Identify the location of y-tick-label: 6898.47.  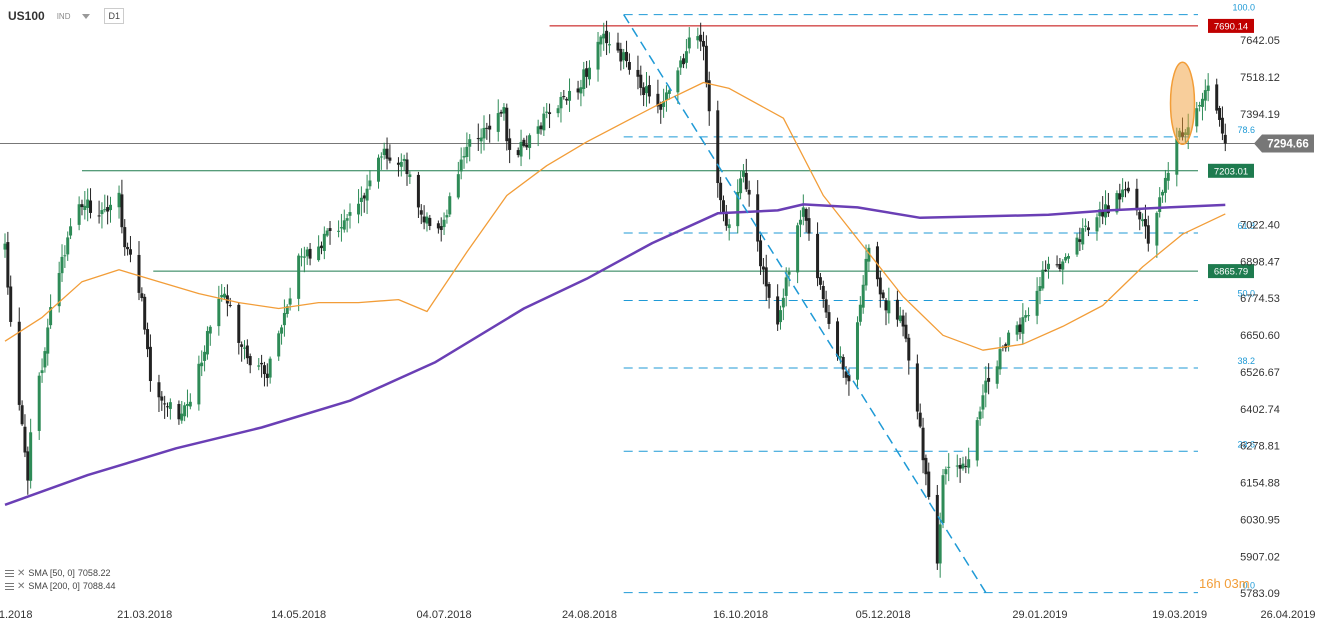
(1260, 262).